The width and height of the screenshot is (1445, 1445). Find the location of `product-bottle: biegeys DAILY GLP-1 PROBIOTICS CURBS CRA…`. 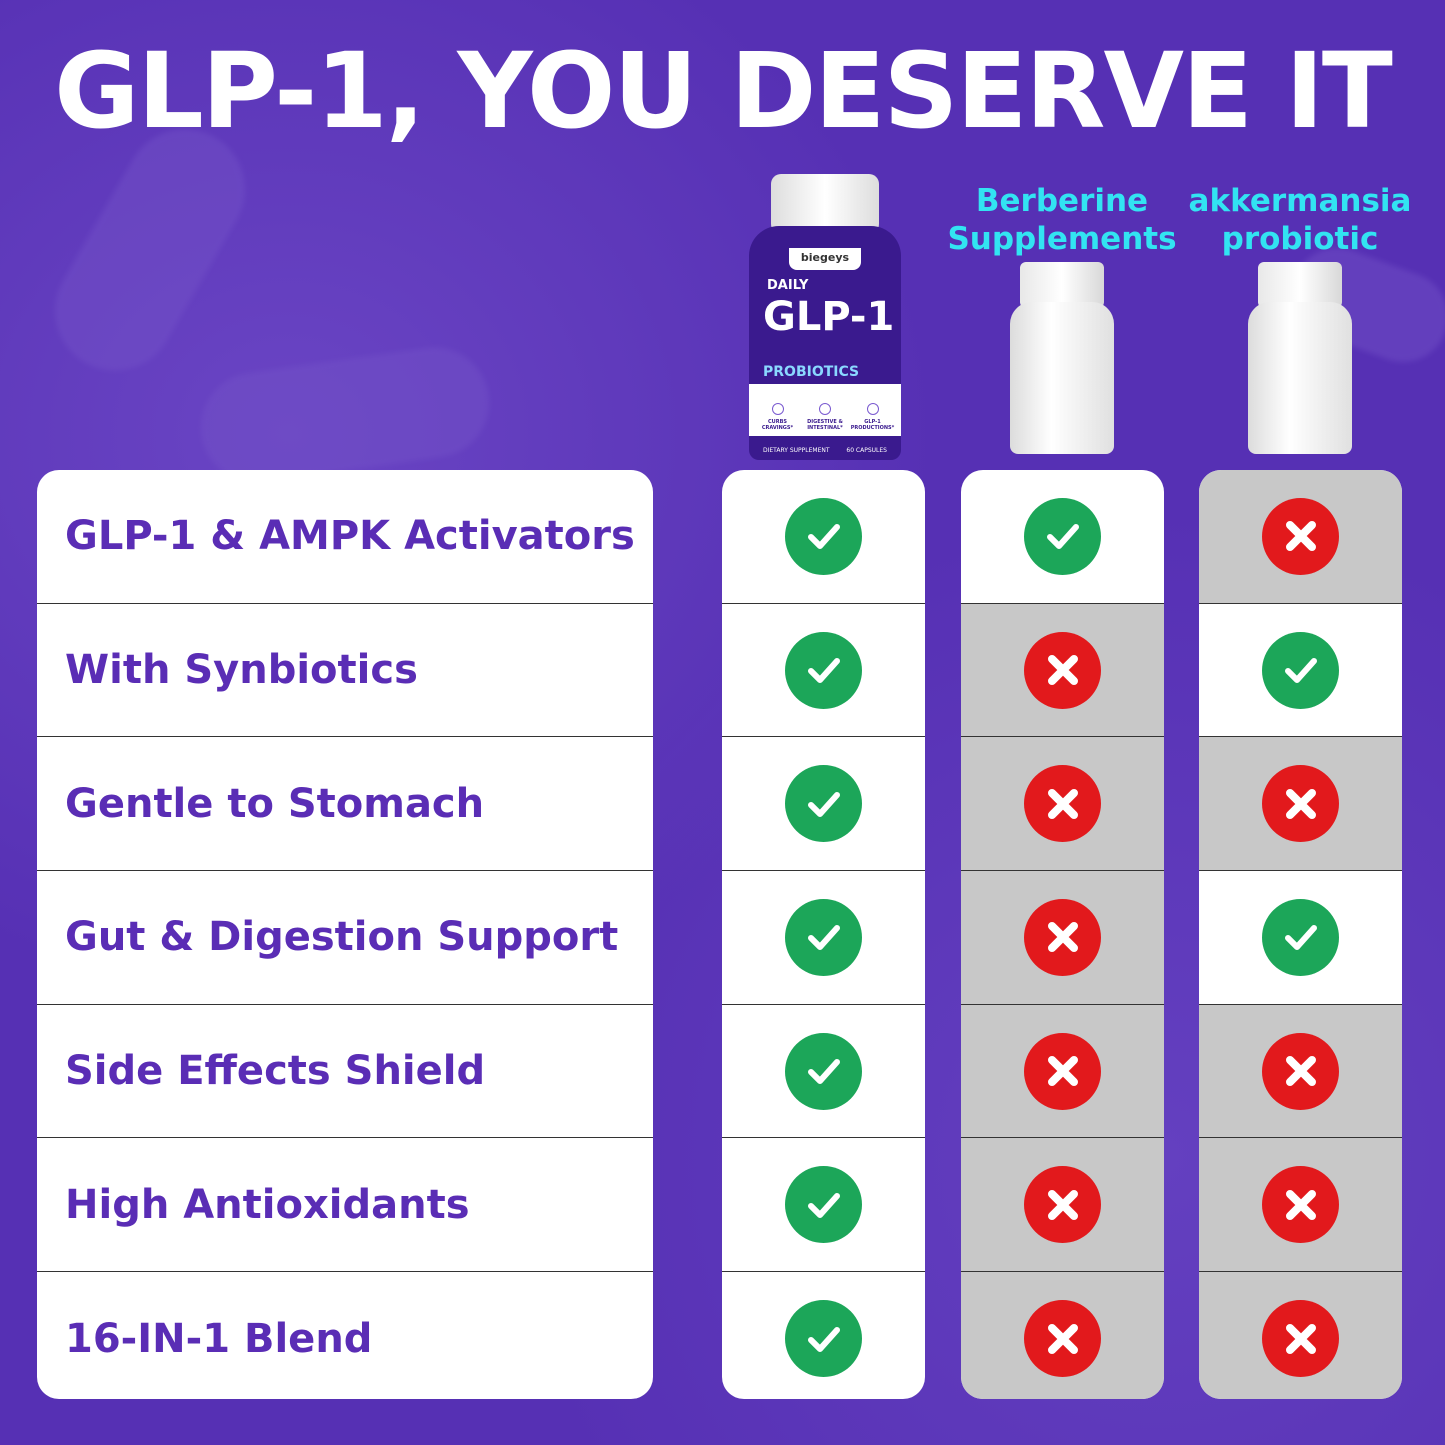

product-bottle: biegeys DAILY GLP-1 PROBIOTICS CURBS CRA… is located at coordinates (825, 317).